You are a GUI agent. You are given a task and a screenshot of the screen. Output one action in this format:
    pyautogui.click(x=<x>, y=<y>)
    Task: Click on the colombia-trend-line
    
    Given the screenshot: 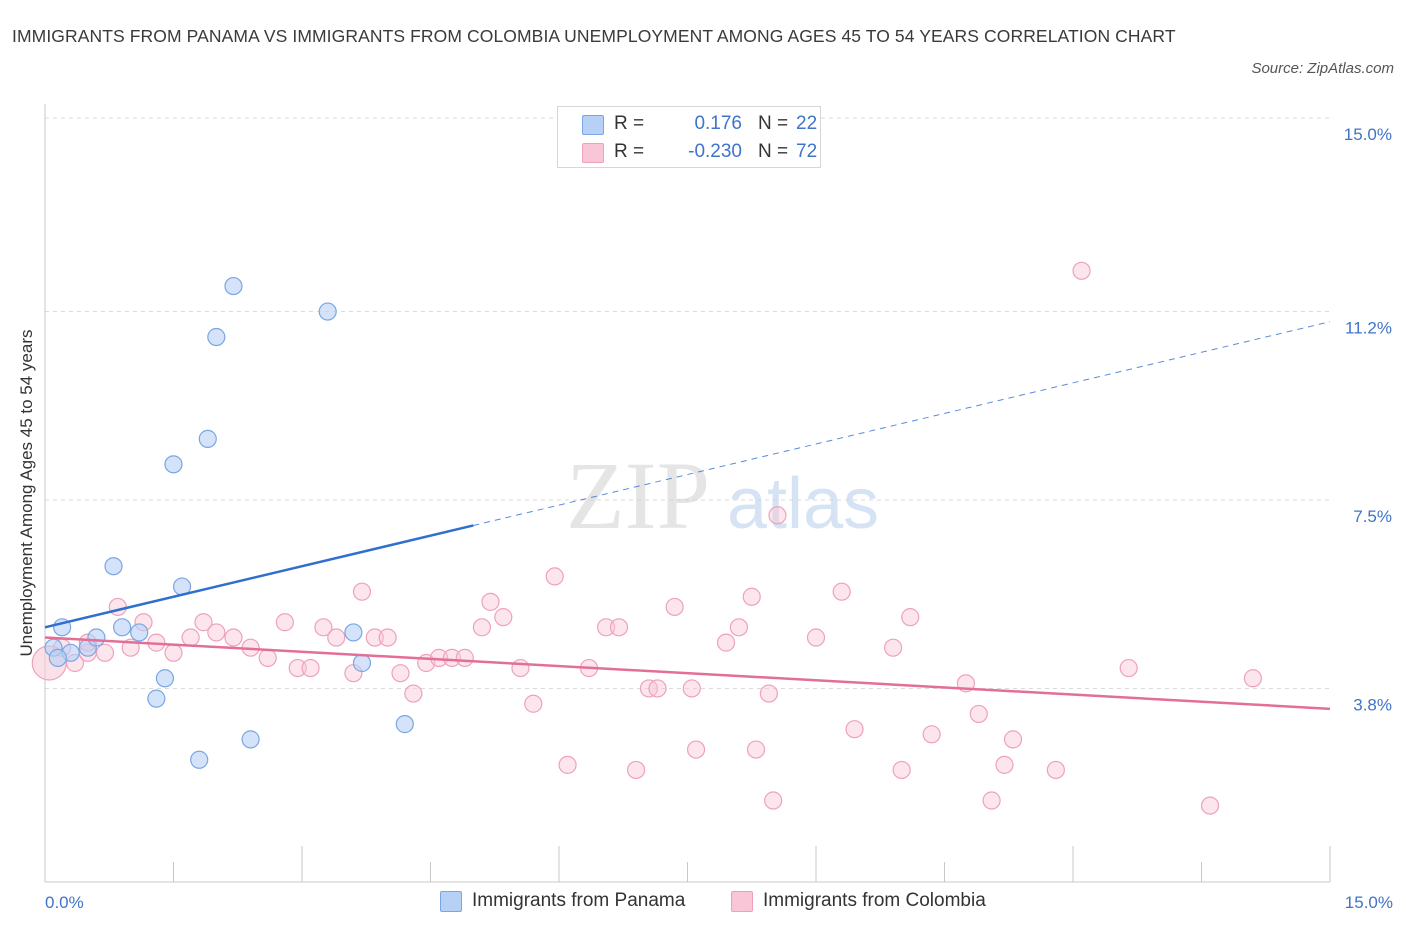 What is the action you would take?
    pyautogui.click(x=687, y=673)
    